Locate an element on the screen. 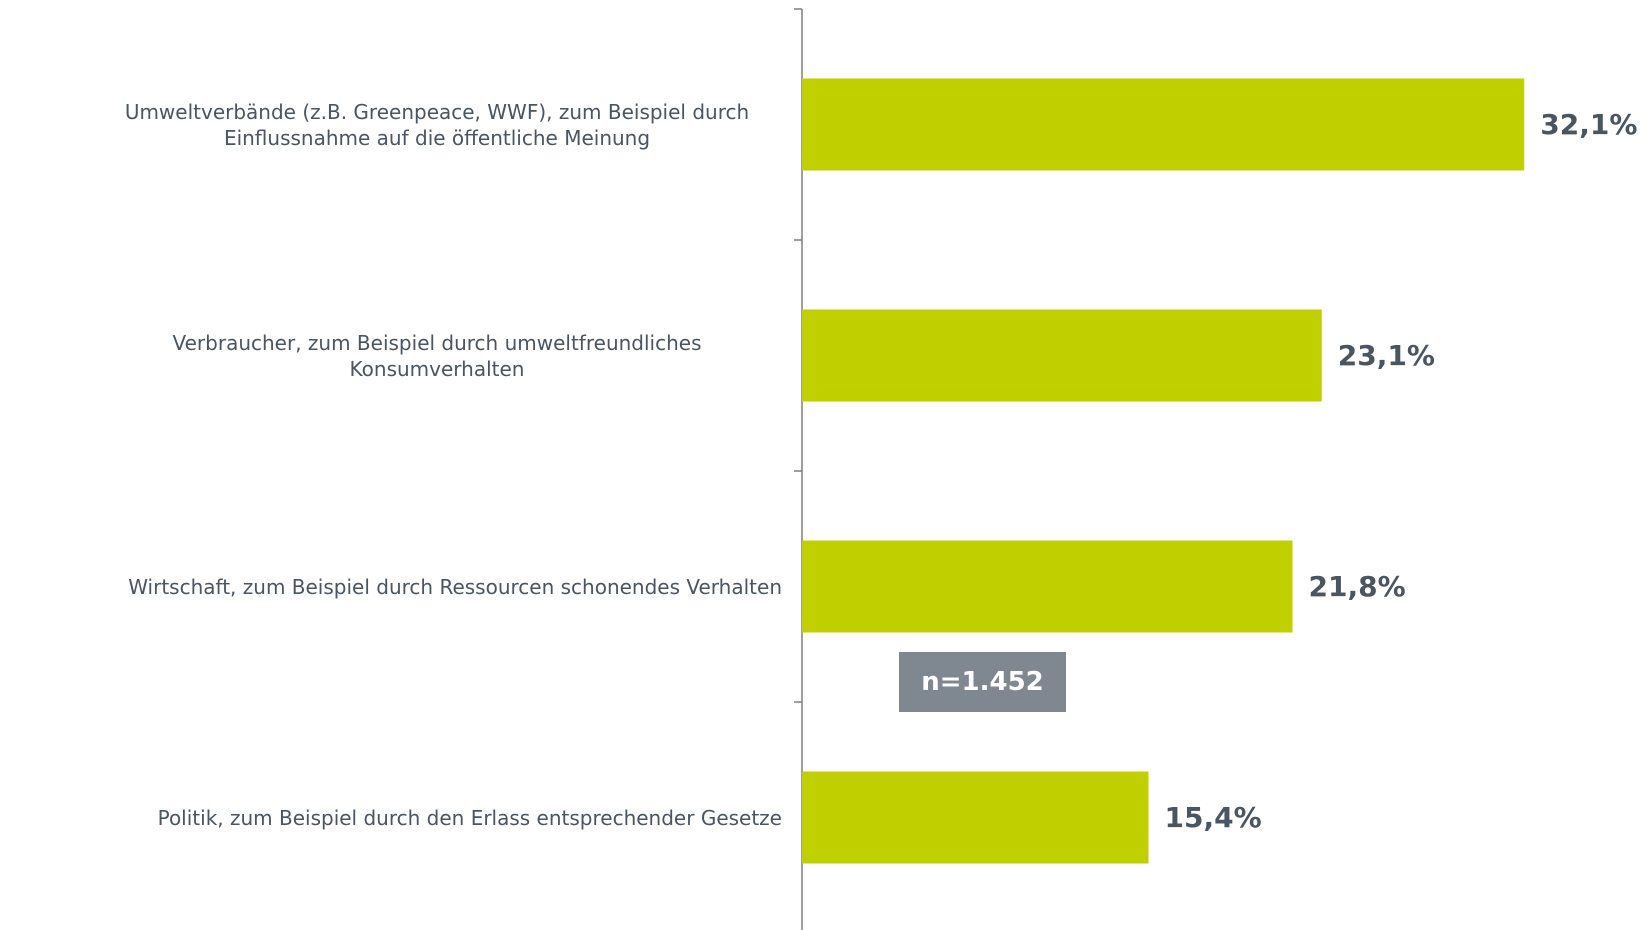 This screenshot has height=930, width=1646. value-label: 21,8% is located at coordinates (1357, 586).